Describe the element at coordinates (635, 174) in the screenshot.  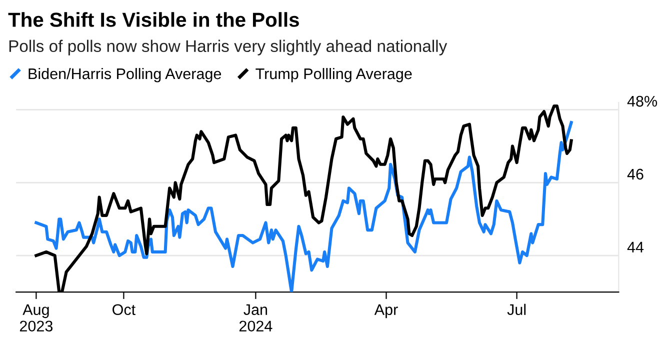
I see `y-tick-label: 46` at that location.